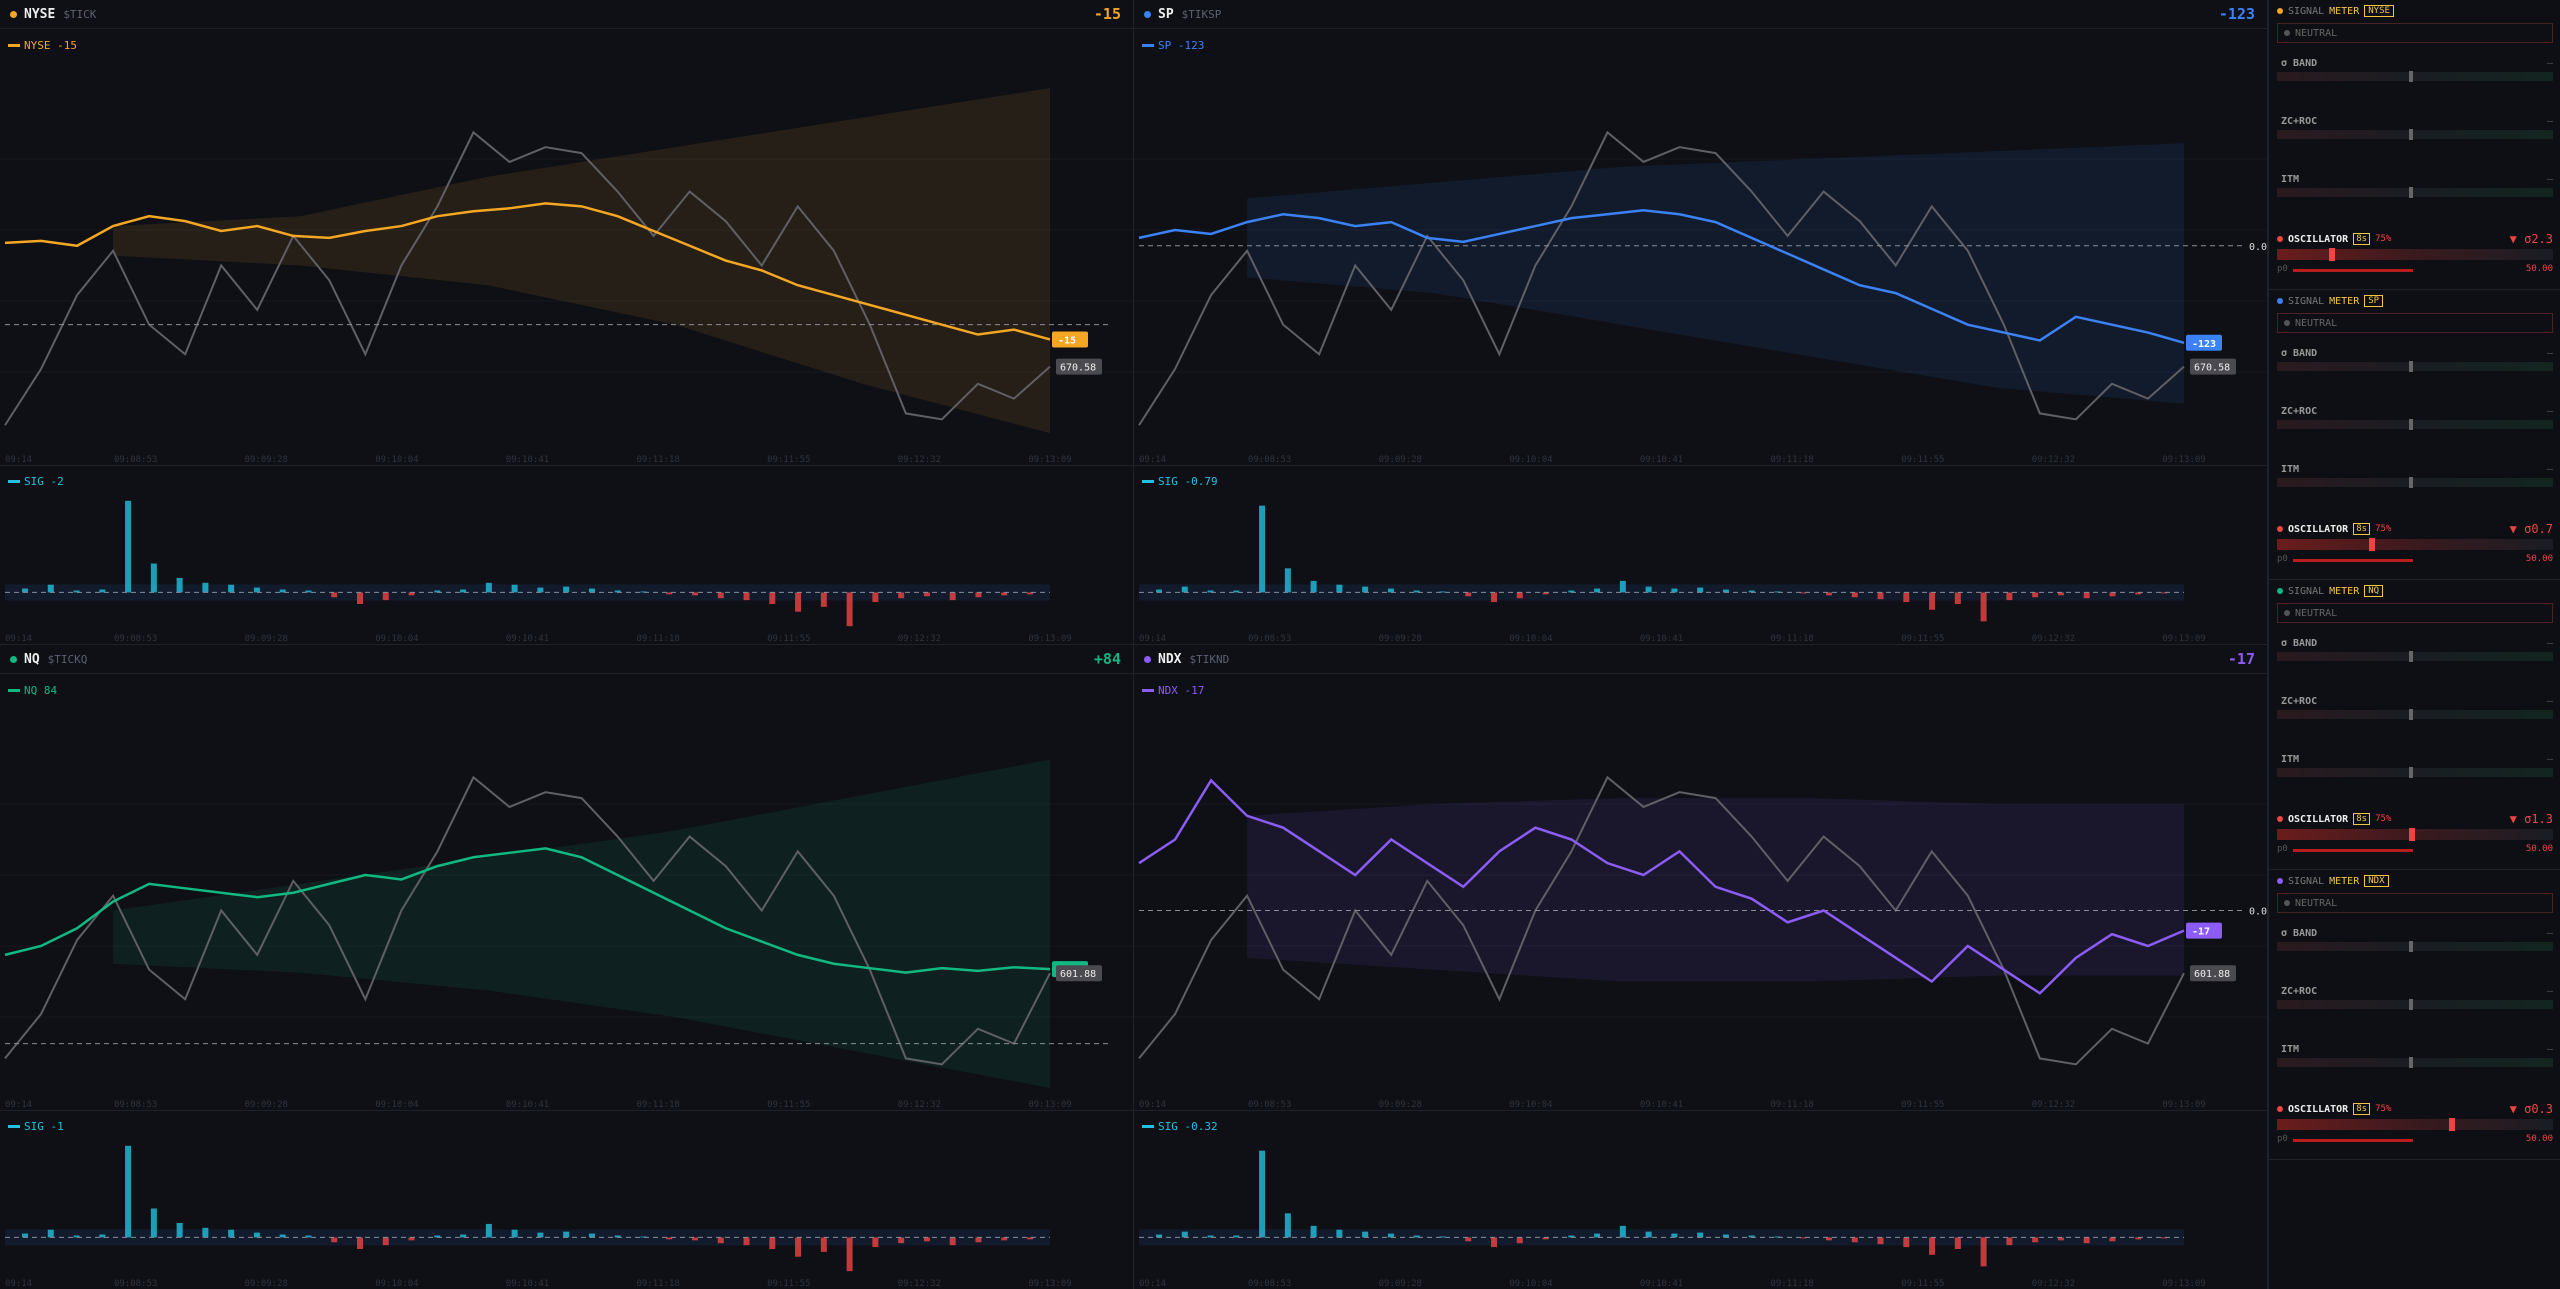 The width and height of the screenshot is (2560, 1289). Describe the element at coordinates (2376, 881) in the screenshot. I see `meter-badge: NDX` at that location.